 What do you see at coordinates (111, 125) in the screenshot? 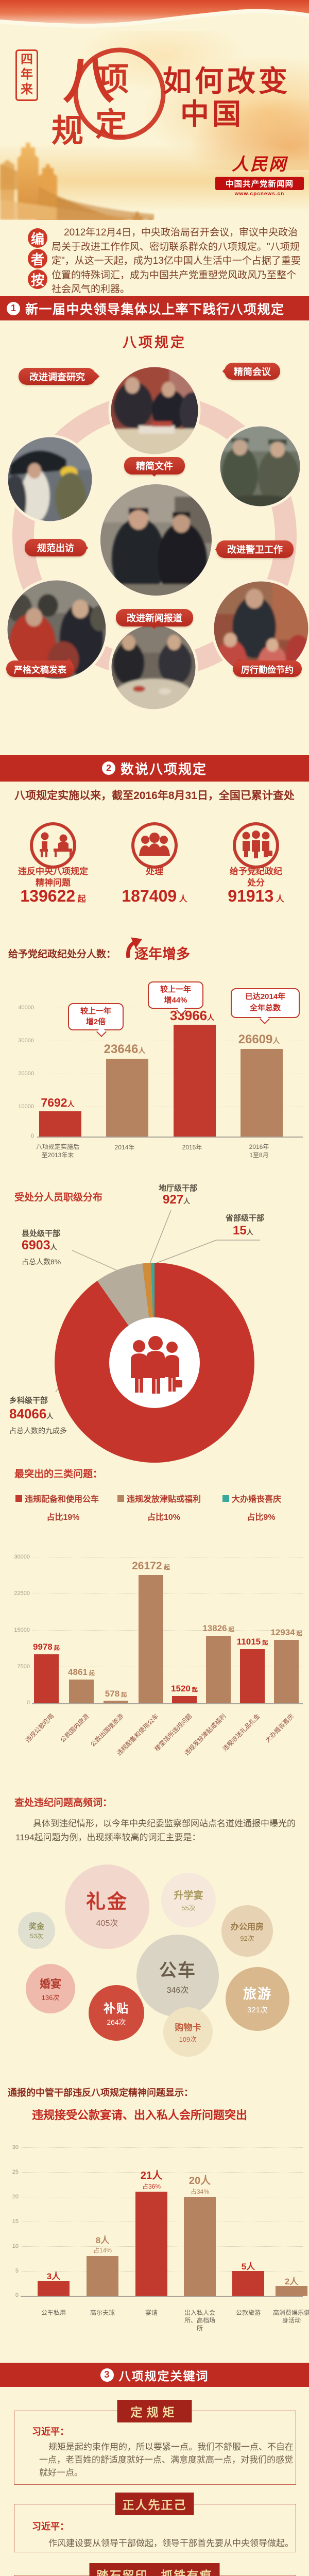
I see `svg-text: 定` at bounding box center [111, 125].